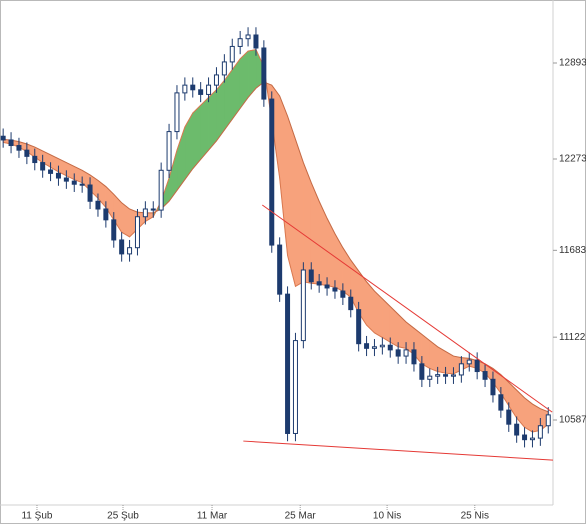 This screenshot has width=586, height=524. I want to click on x-tick-label: 11 Mar, so click(212, 516).